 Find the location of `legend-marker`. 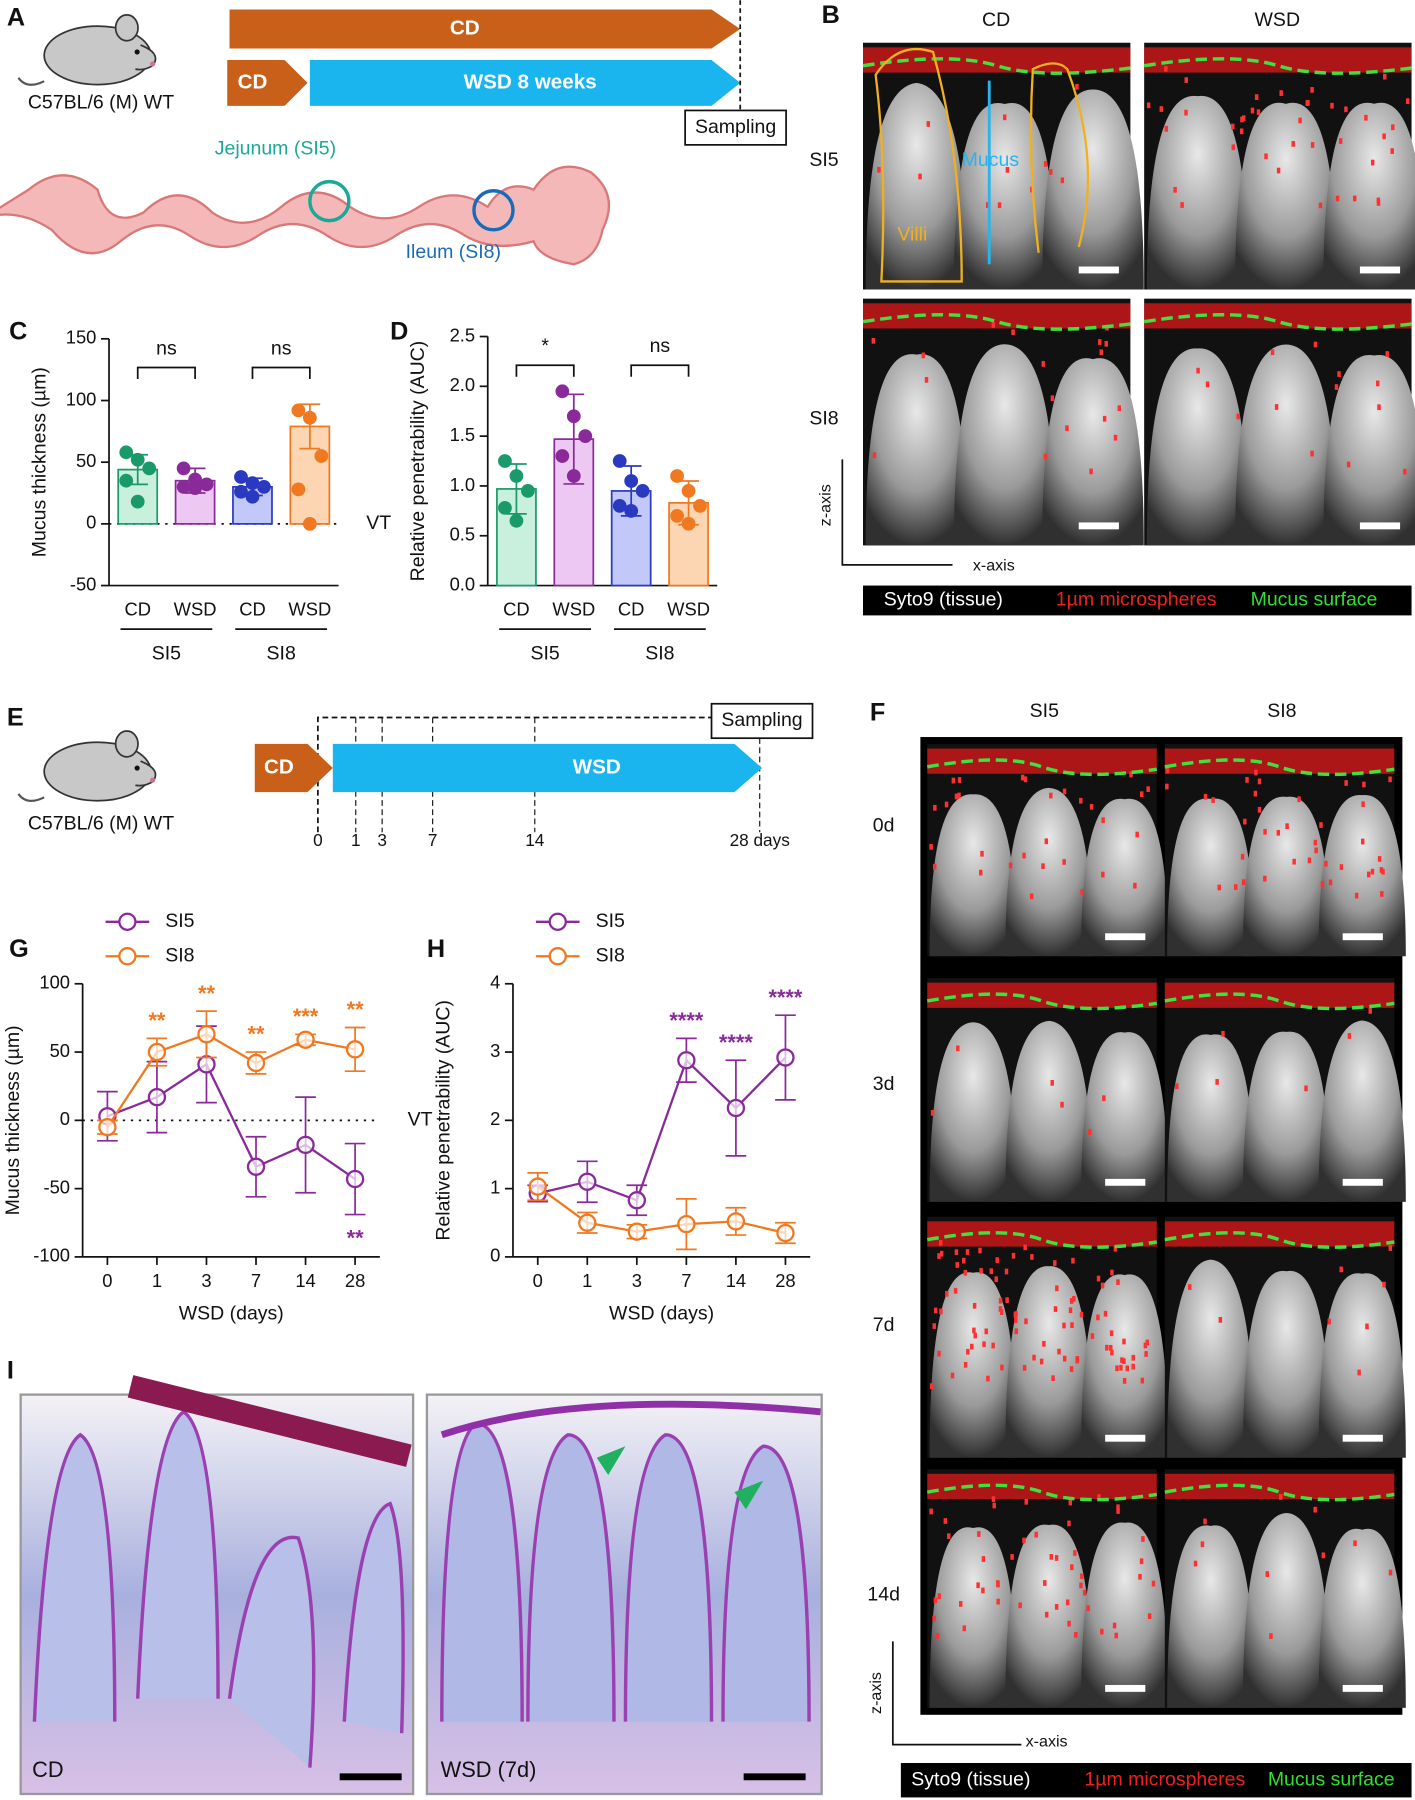

legend-marker is located at coordinates (557, 956).